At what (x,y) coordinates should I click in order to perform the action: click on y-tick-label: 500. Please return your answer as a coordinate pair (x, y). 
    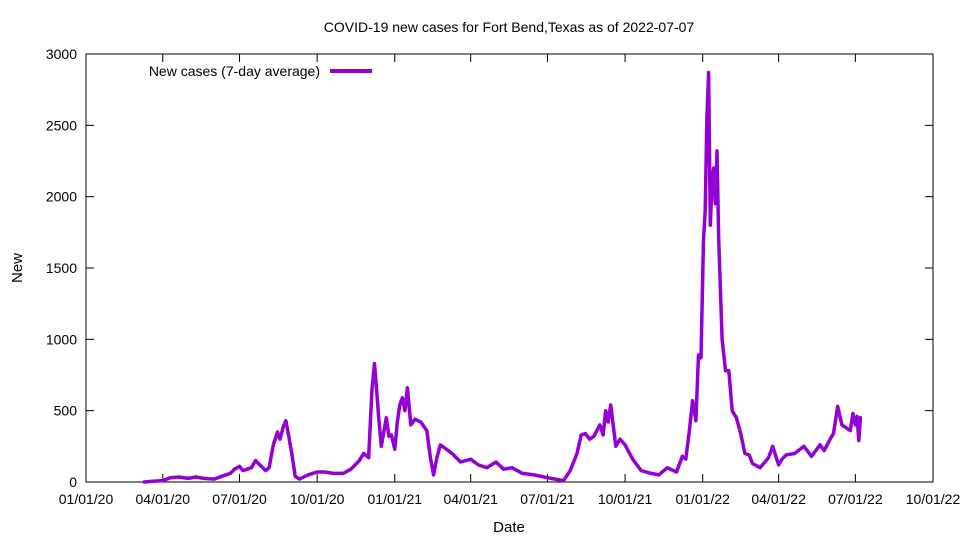
    Looking at the image, I should click on (66, 411).